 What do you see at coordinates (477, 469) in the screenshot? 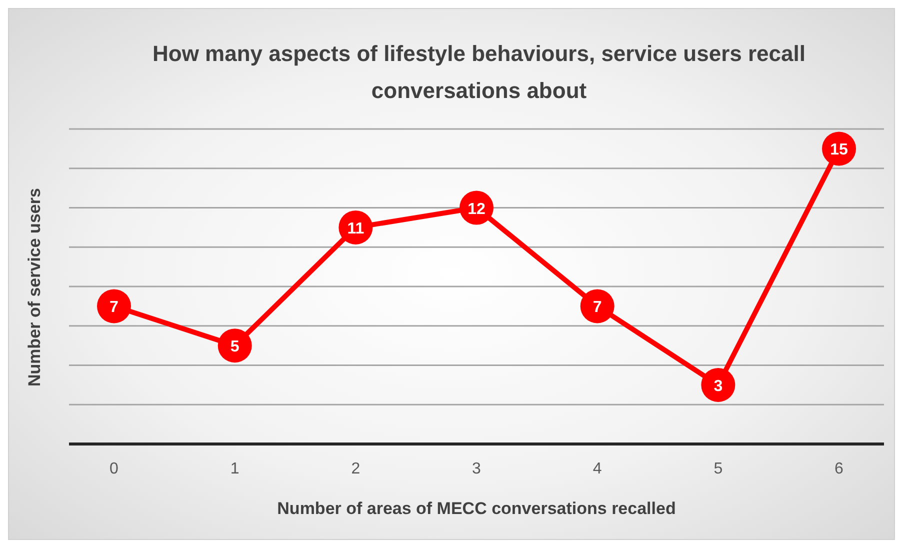
I see `x-tick-label: 3` at bounding box center [477, 469].